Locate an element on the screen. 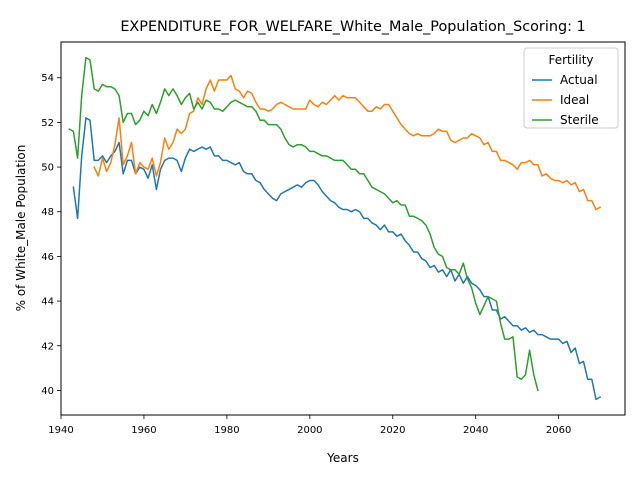 The image size is (640, 484). x-tick-label: 1960 is located at coordinates (143, 430).